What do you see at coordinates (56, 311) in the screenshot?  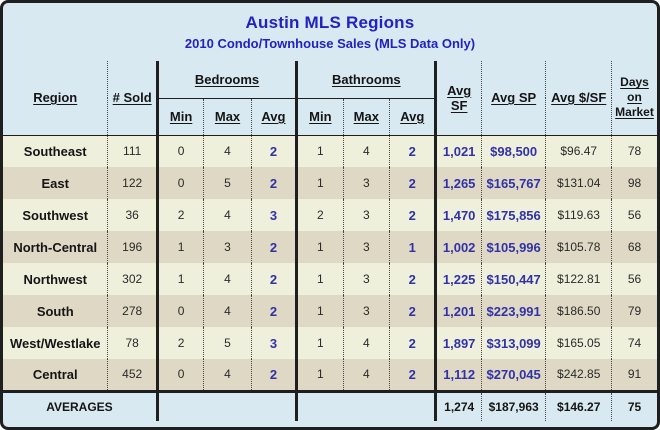 I see `cell-region: South` at bounding box center [56, 311].